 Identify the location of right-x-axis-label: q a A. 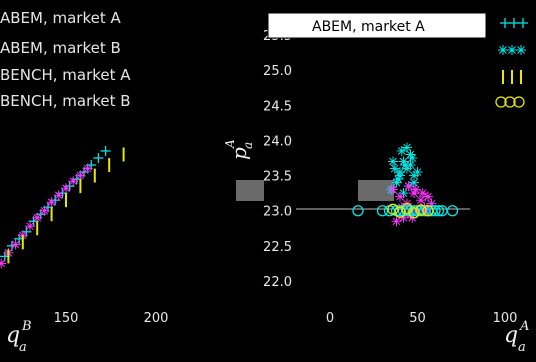
(516, 337).